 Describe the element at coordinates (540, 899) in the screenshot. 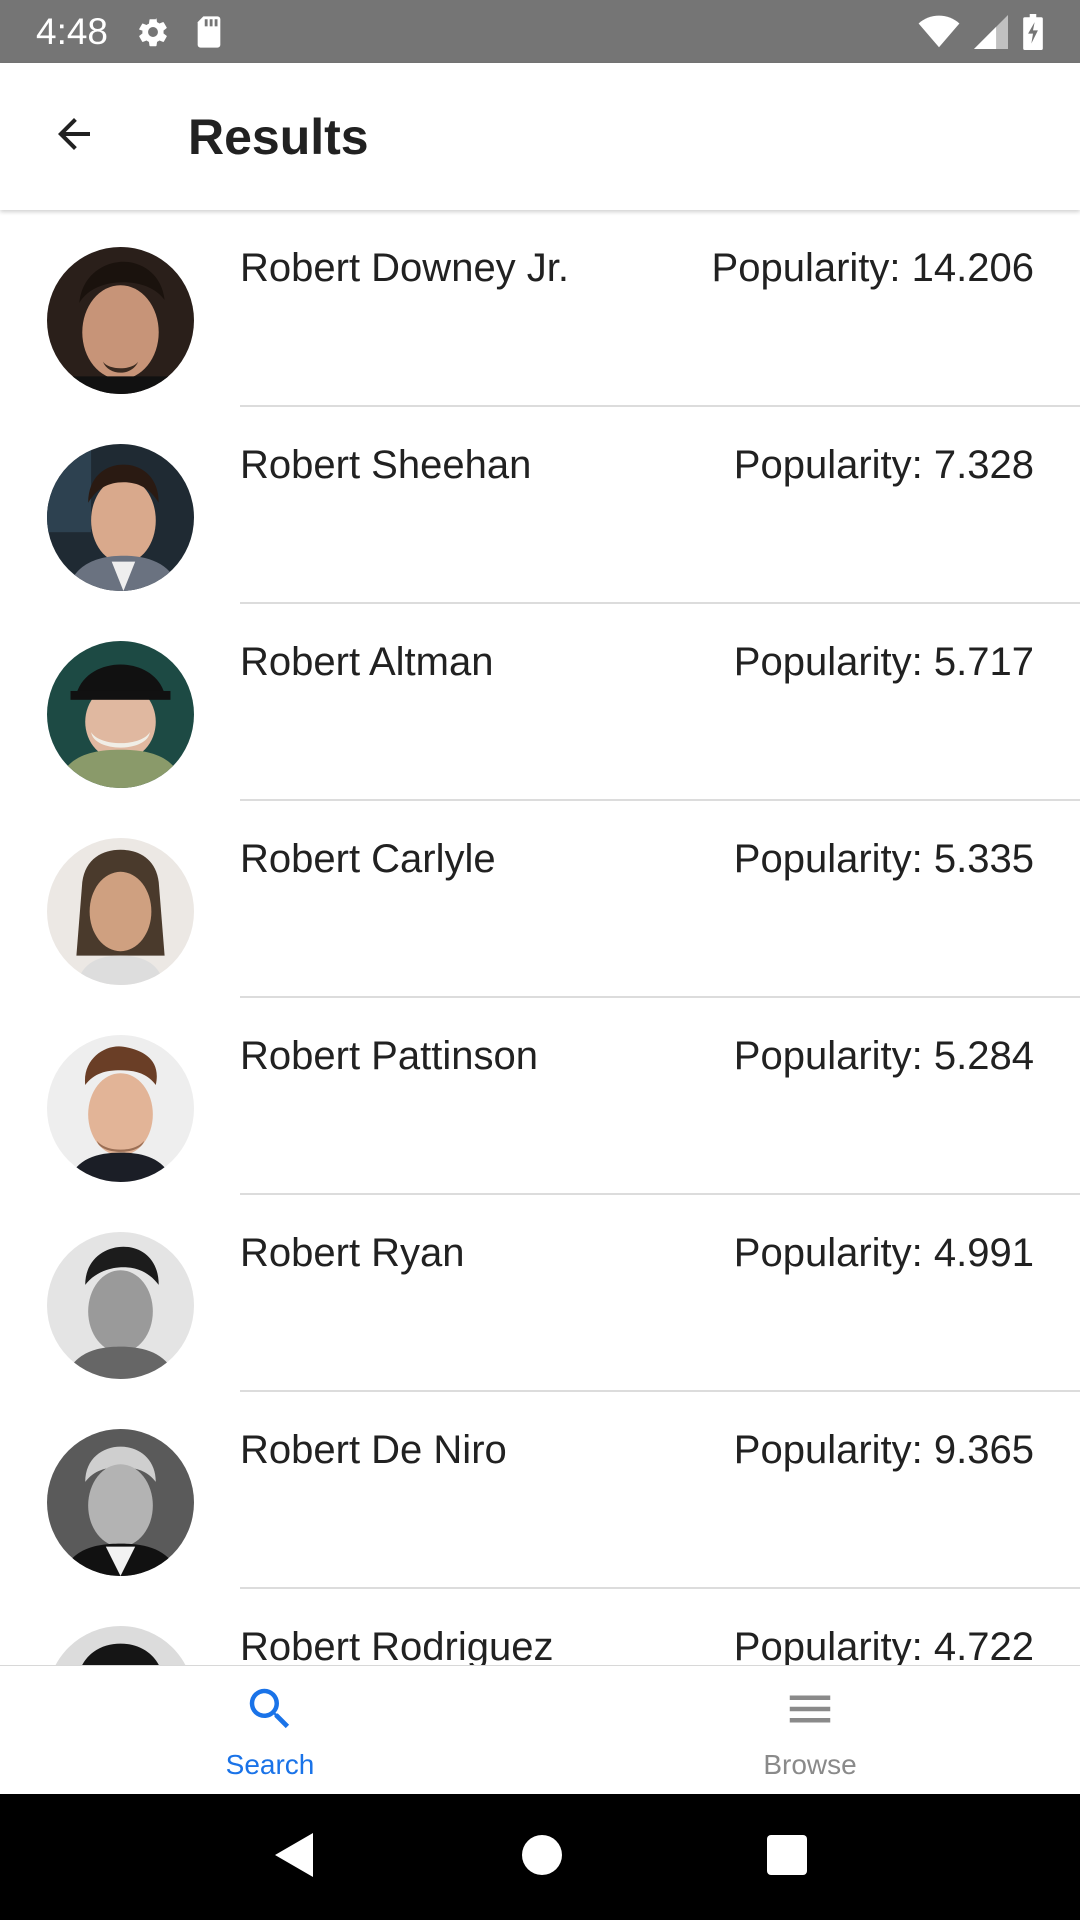

I see `result-row: Robert Carlyle Popularity: 5.335` at that location.